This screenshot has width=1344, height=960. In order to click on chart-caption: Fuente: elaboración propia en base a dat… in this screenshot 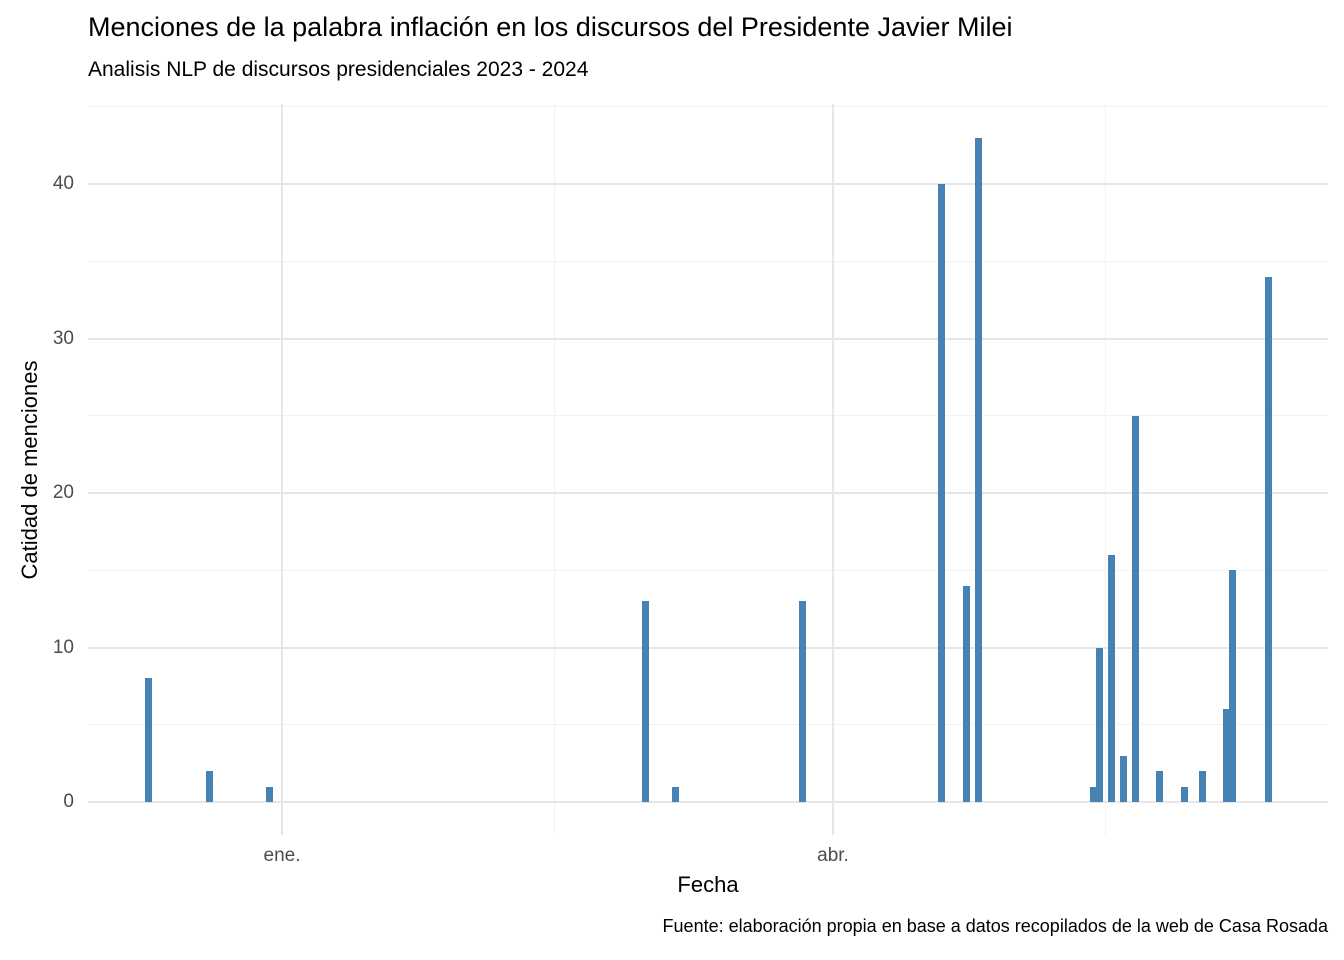, I will do `click(995, 926)`.